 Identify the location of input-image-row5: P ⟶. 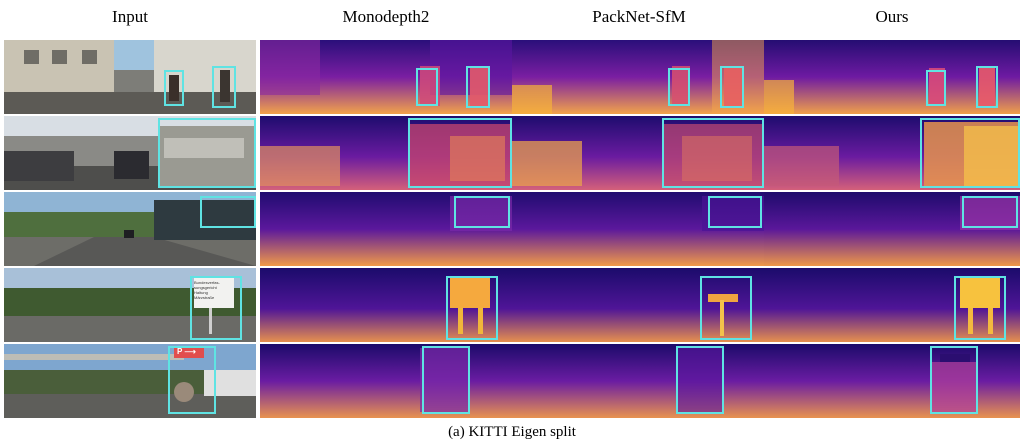
(130, 381).